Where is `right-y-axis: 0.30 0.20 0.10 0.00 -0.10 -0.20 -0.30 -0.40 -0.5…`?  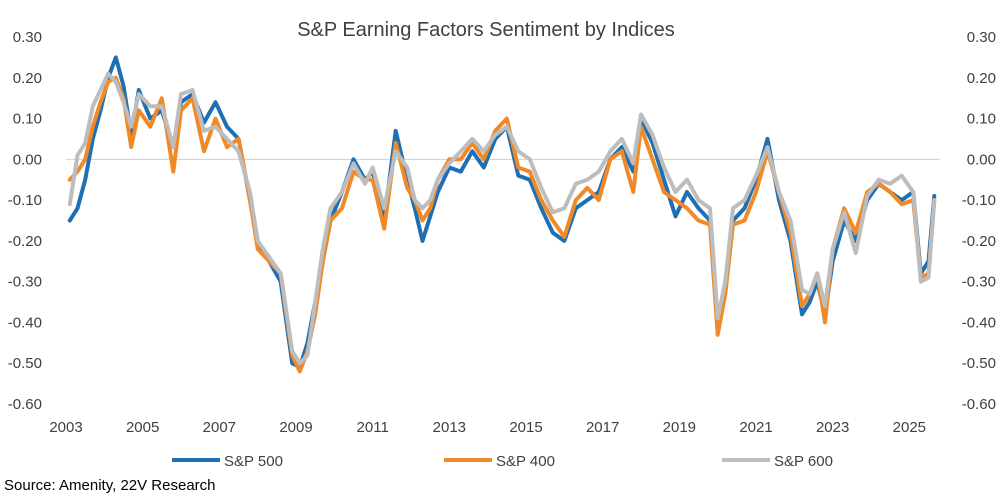
right-y-axis: 0.30 0.20 0.10 0.00 -0.10 -0.20 -0.30 -0.40 -0.5… is located at coordinates (979, 221).